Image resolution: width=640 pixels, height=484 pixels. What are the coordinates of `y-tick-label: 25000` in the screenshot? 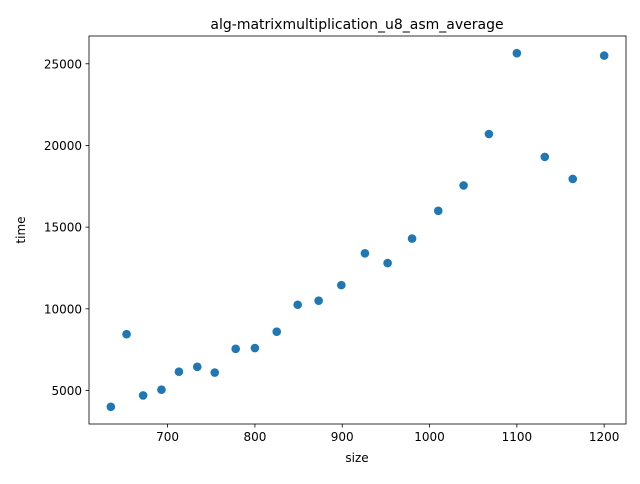 It's located at (63, 64).